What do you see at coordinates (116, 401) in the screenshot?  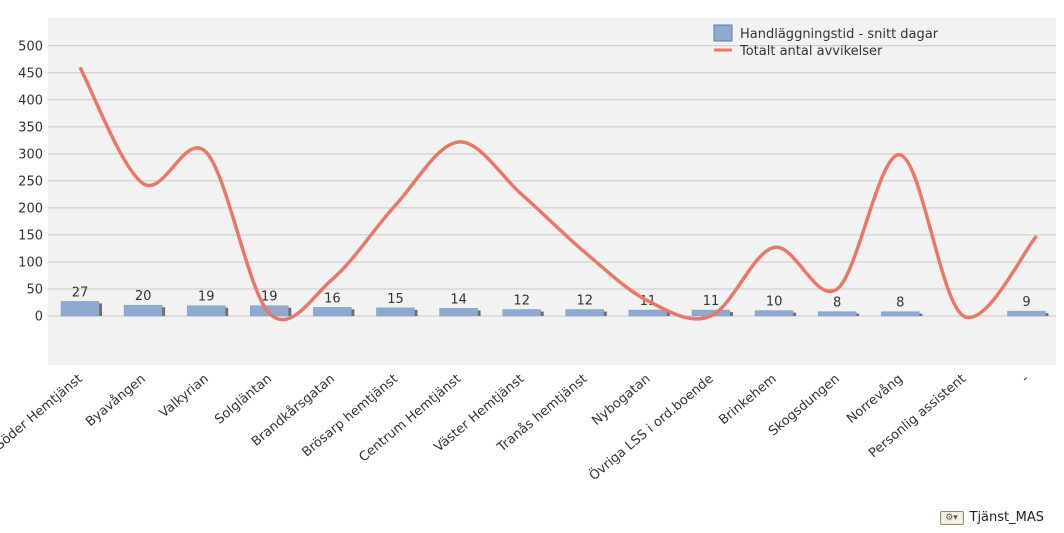 I see `x-tick-label: Byavången` at bounding box center [116, 401].